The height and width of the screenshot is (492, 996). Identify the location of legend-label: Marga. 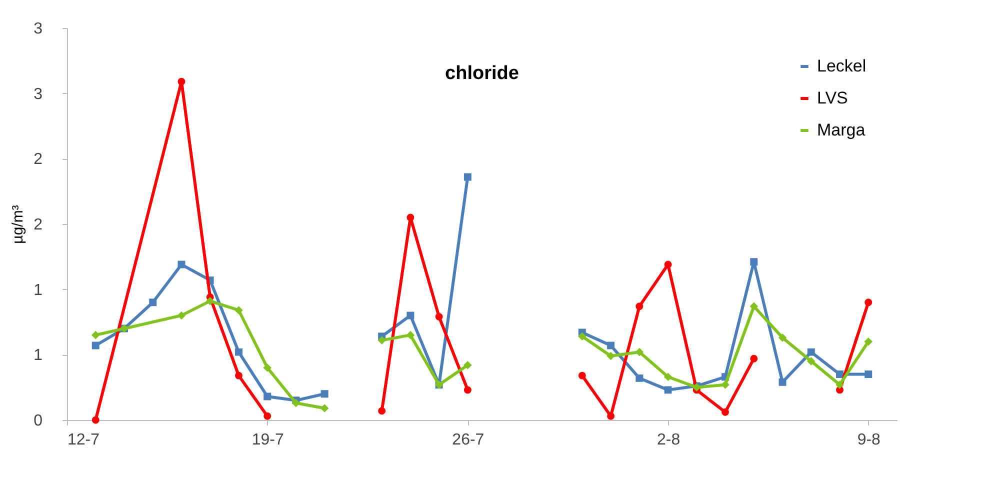
(841, 130).